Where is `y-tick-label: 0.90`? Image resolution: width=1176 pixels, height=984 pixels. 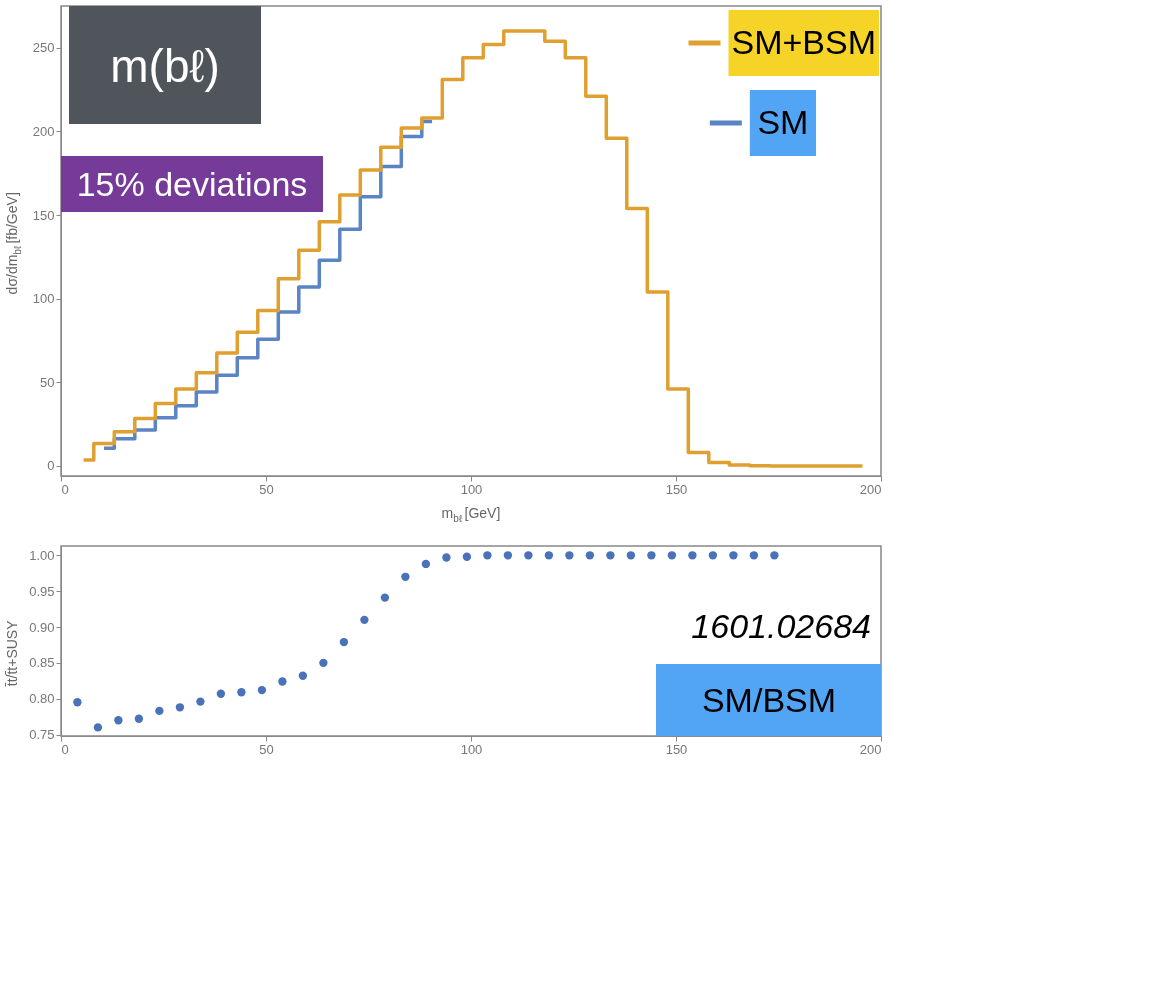
y-tick-label: 0.90 is located at coordinates (42, 627).